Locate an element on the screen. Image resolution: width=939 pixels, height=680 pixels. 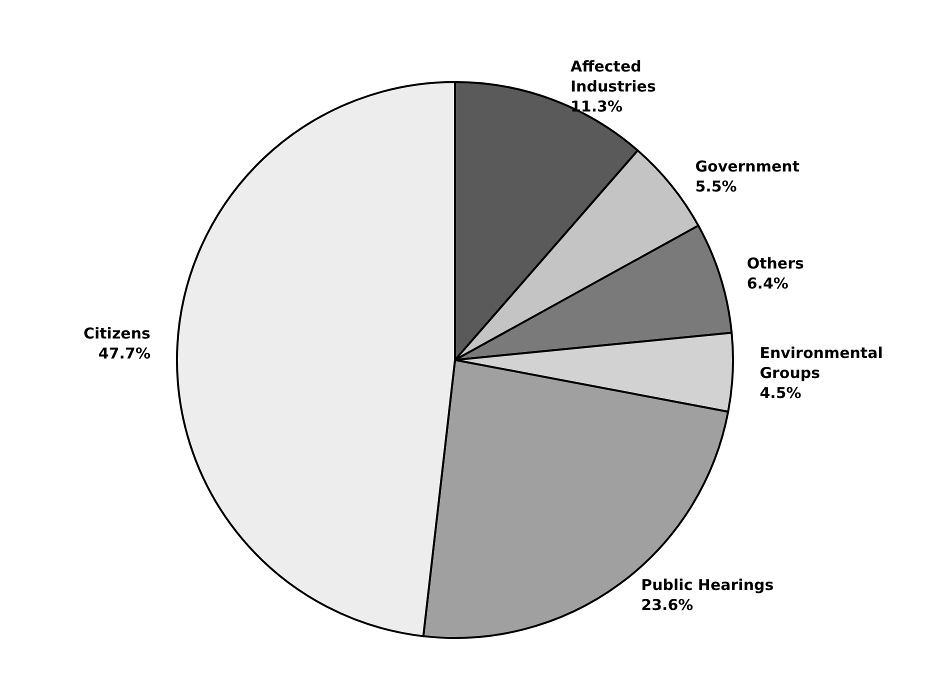
slice-label: Affected Industries is located at coordinates (613, 77).